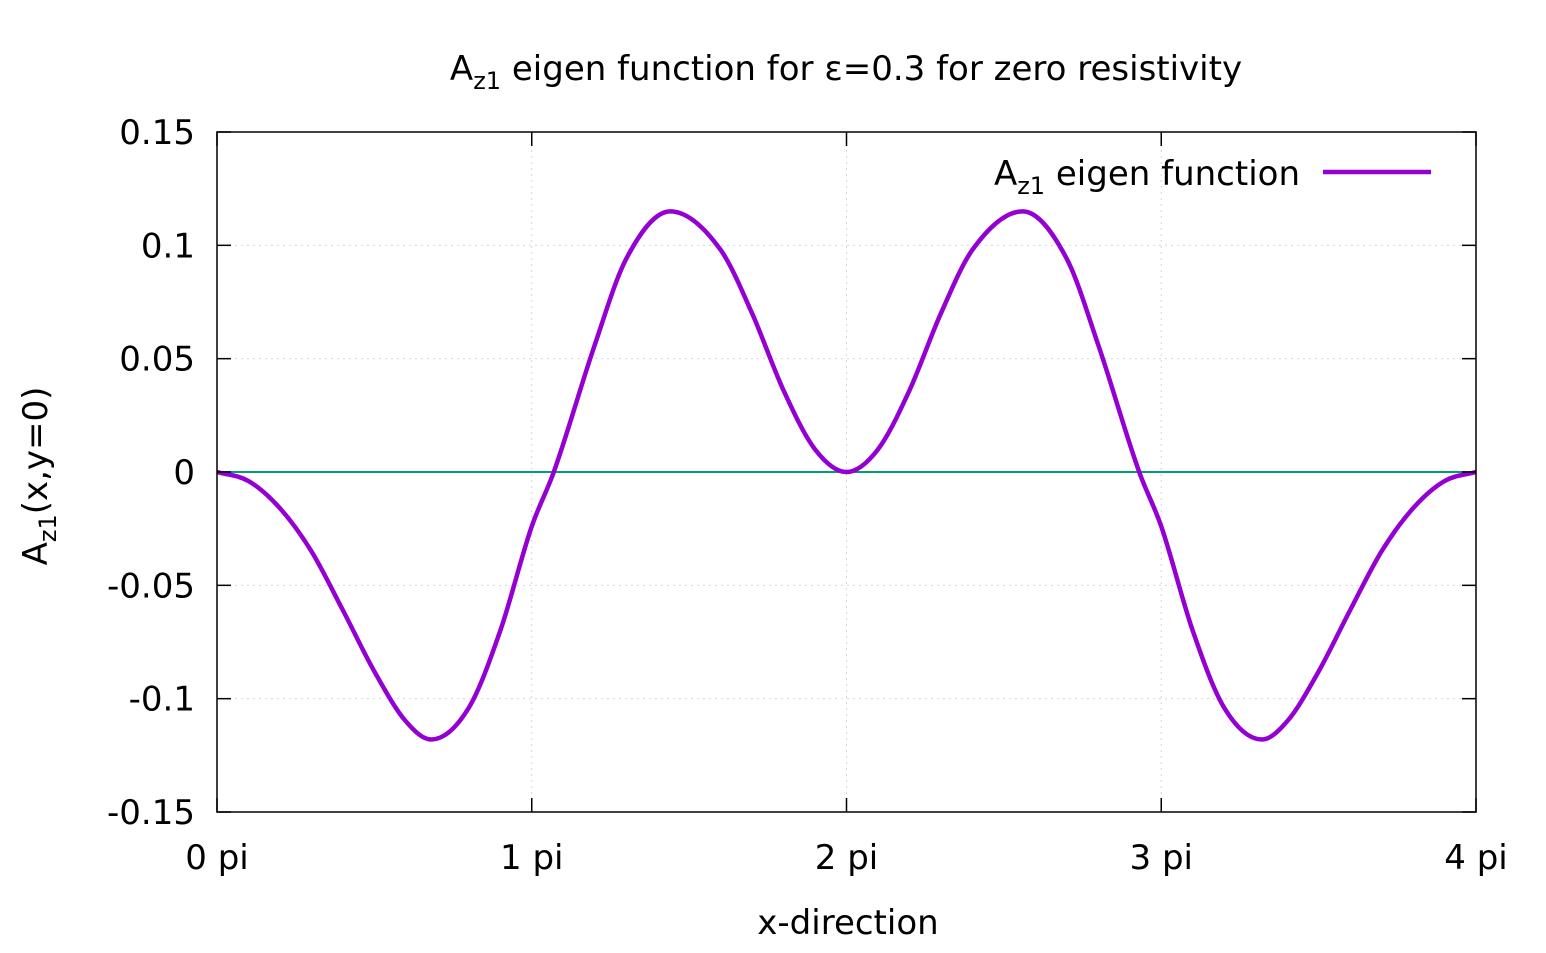  I want to click on legend-label: Az1 eigen function, so click(1147, 177).